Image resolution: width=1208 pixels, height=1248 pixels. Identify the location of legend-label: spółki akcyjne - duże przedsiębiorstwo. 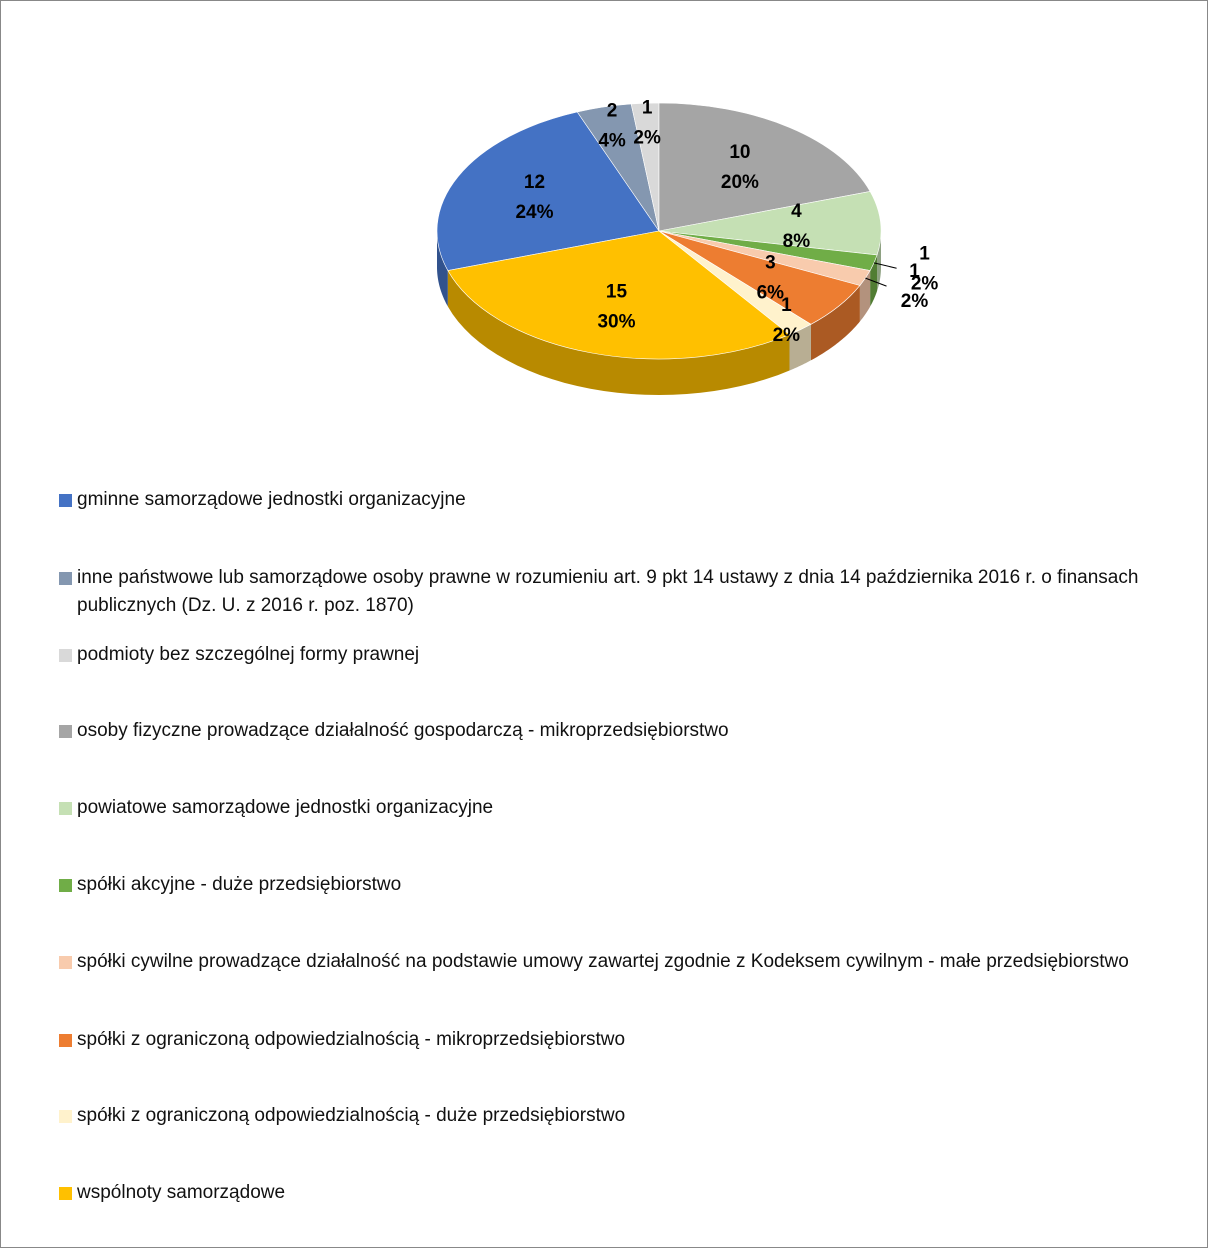
(239, 884).